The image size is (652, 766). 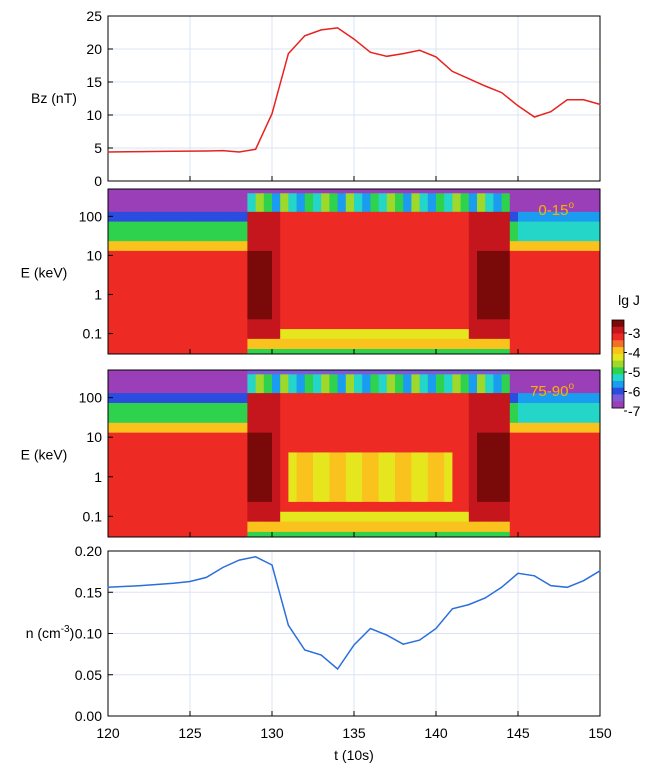 What do you see at coordinates (618, 391) in the screenshot?
I see `colorbar-swatch` at bounding box center [618, 391].